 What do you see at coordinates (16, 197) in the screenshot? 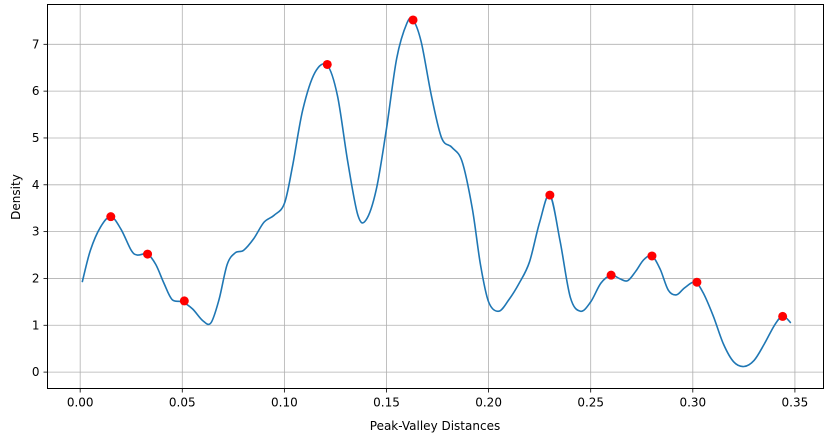
I see `y-axis-label: Density` at bounding box center [16, 197].